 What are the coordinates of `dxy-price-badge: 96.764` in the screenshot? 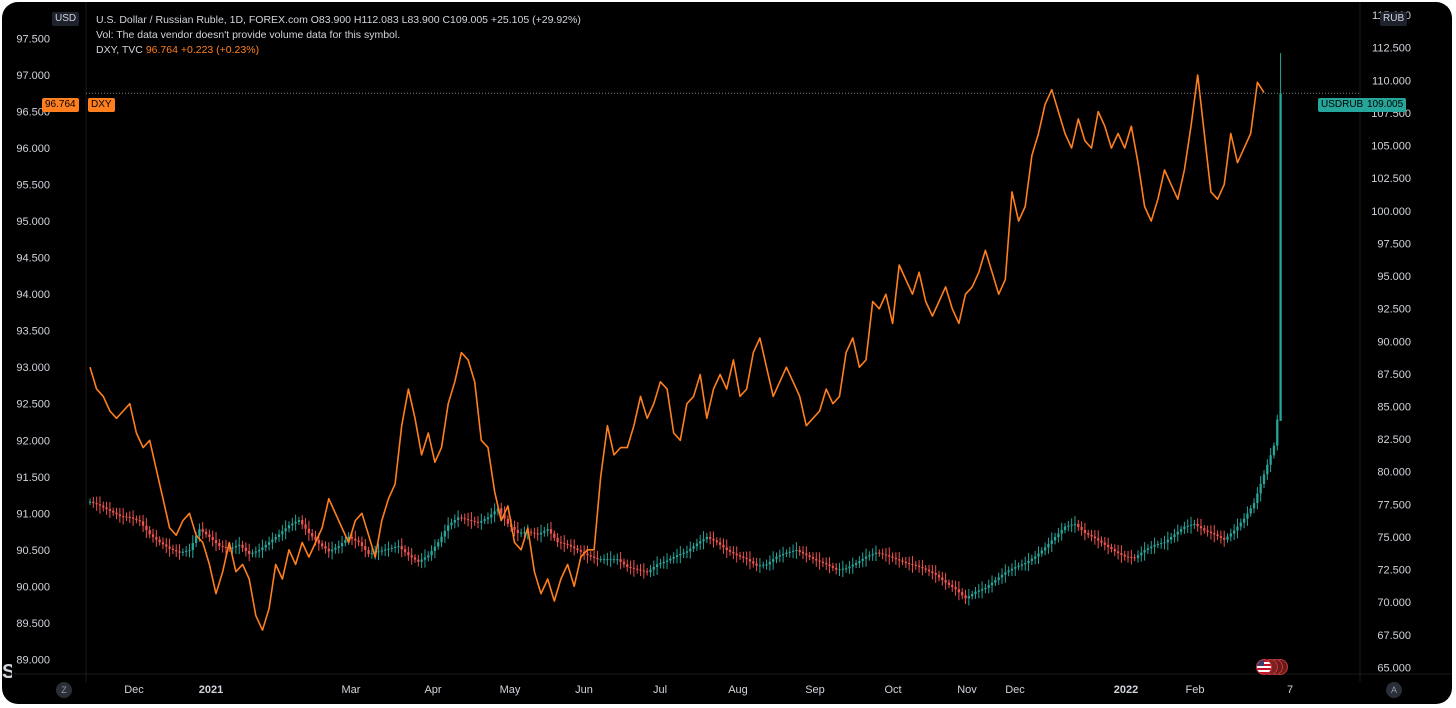 It's located at (60, 105).